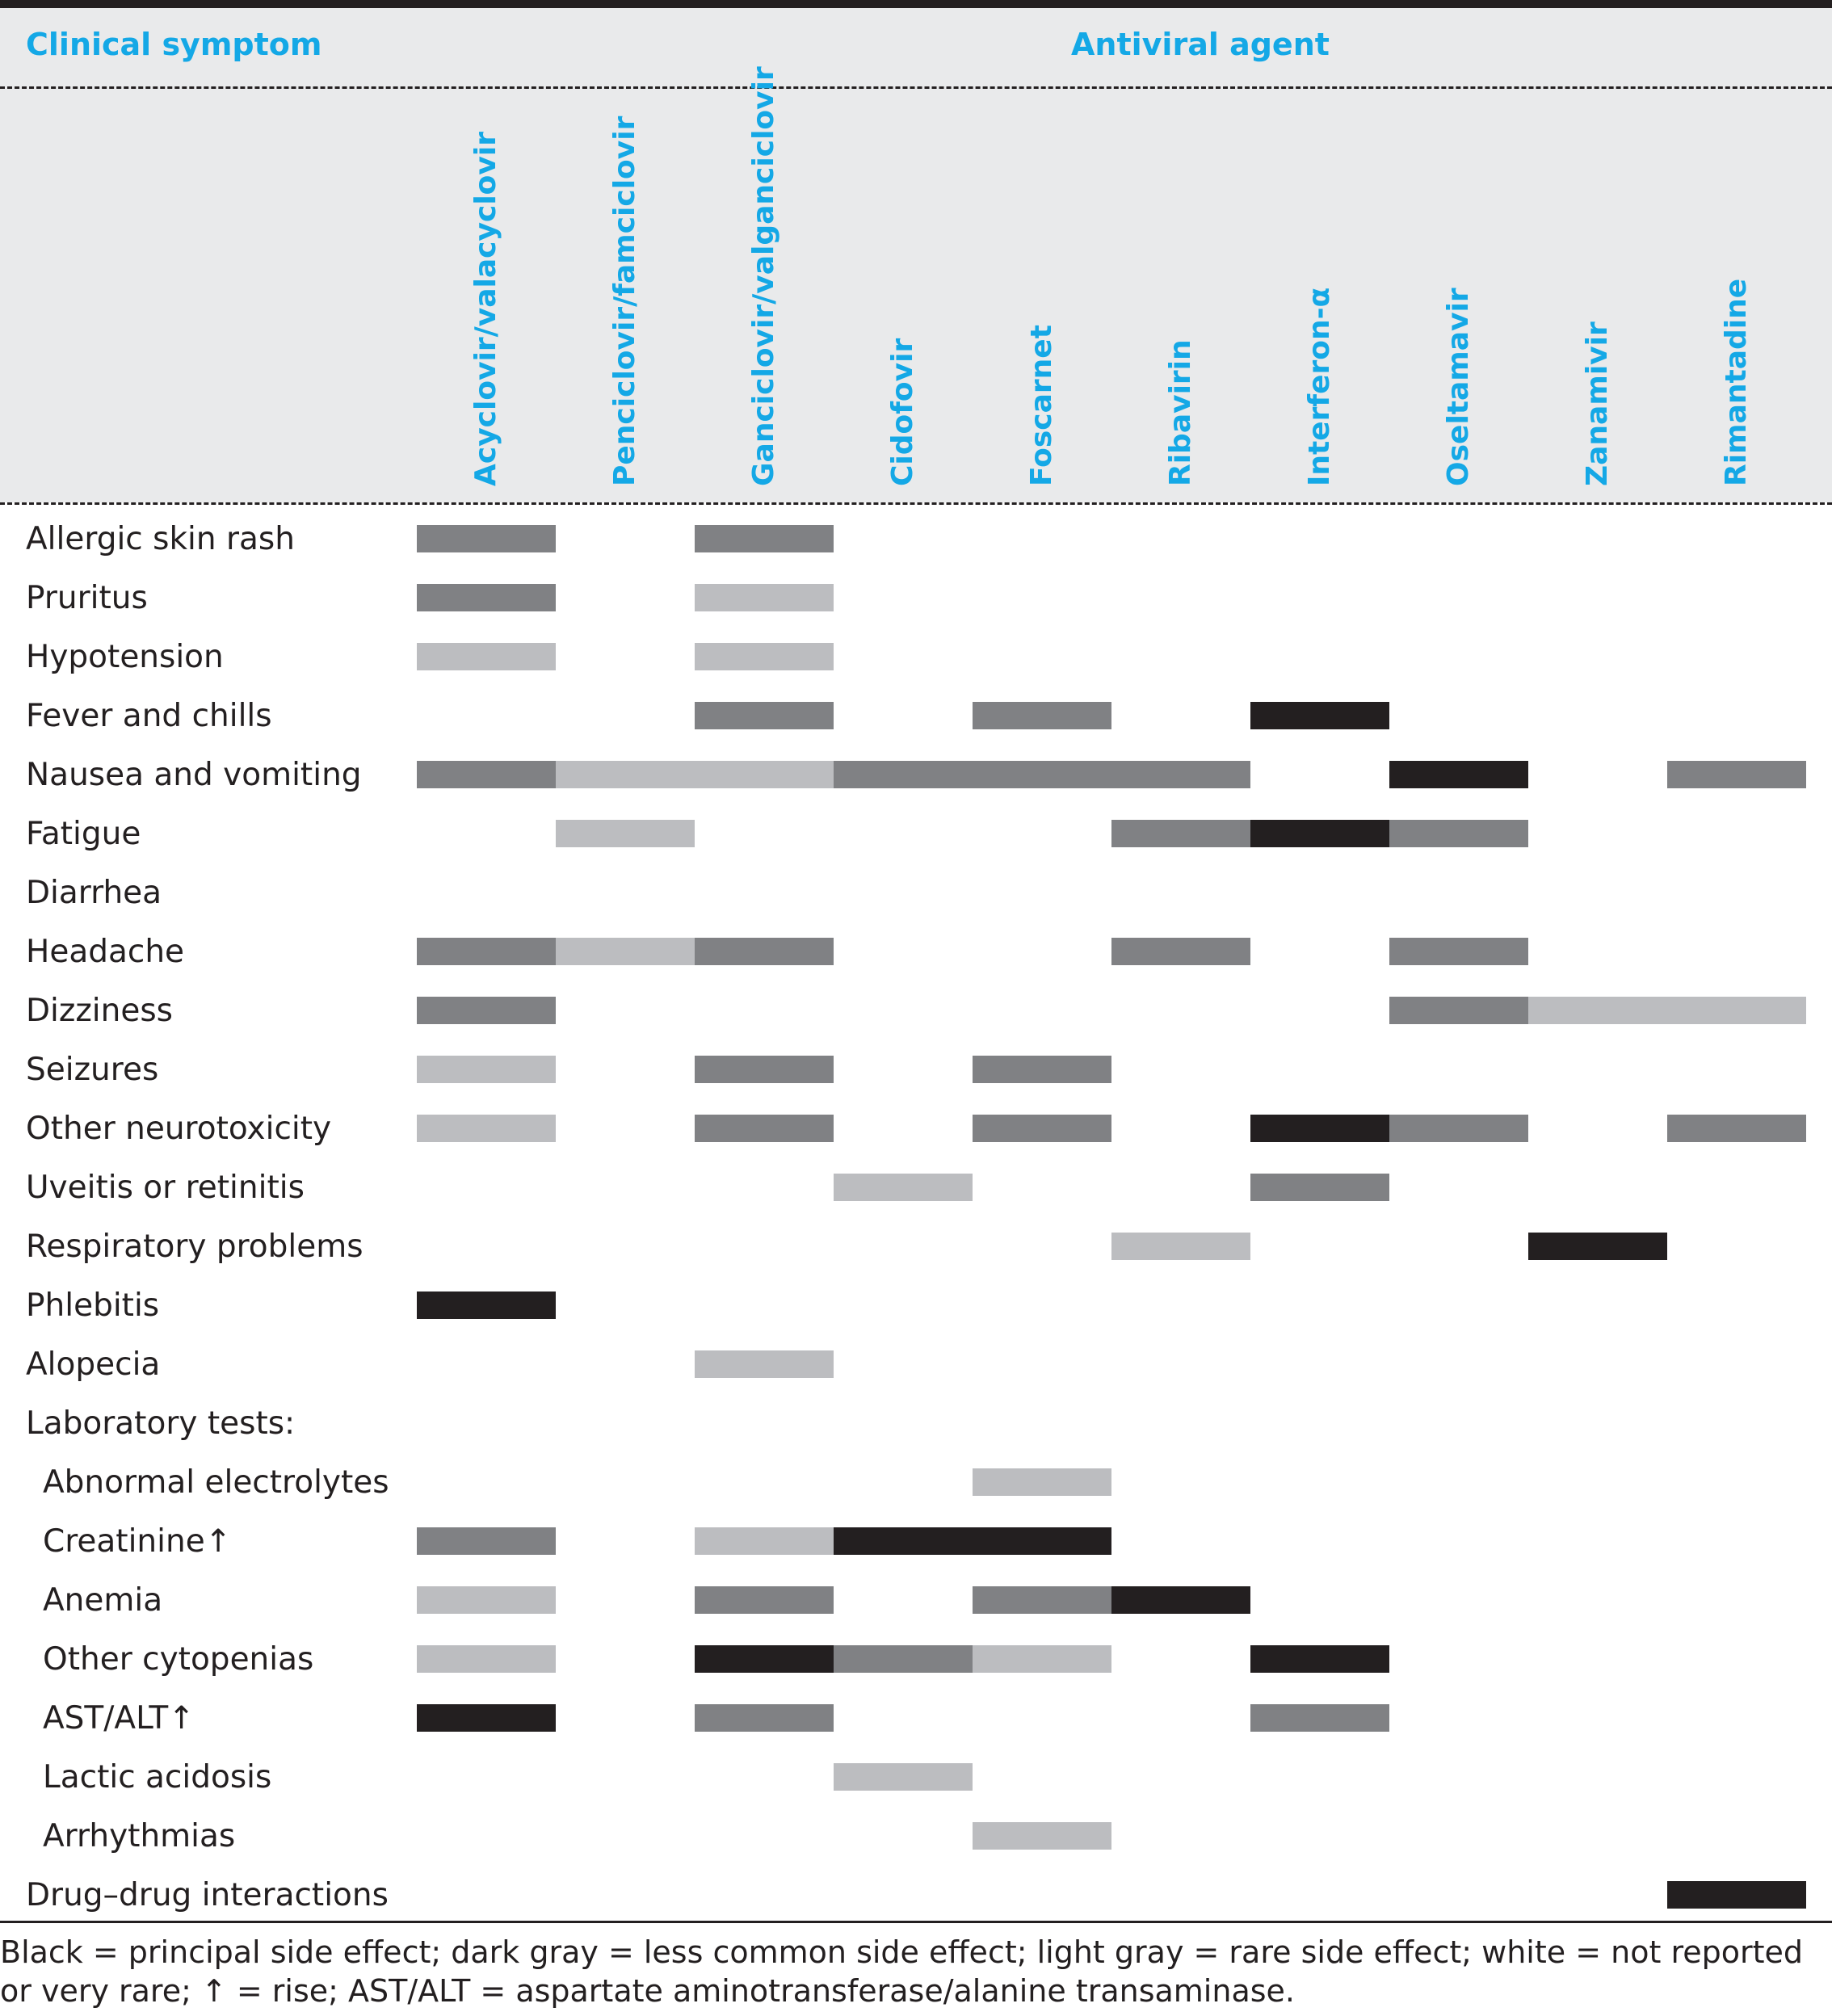  I want to click on row-label: Abnormal electrolytes, so click(216, 1483).